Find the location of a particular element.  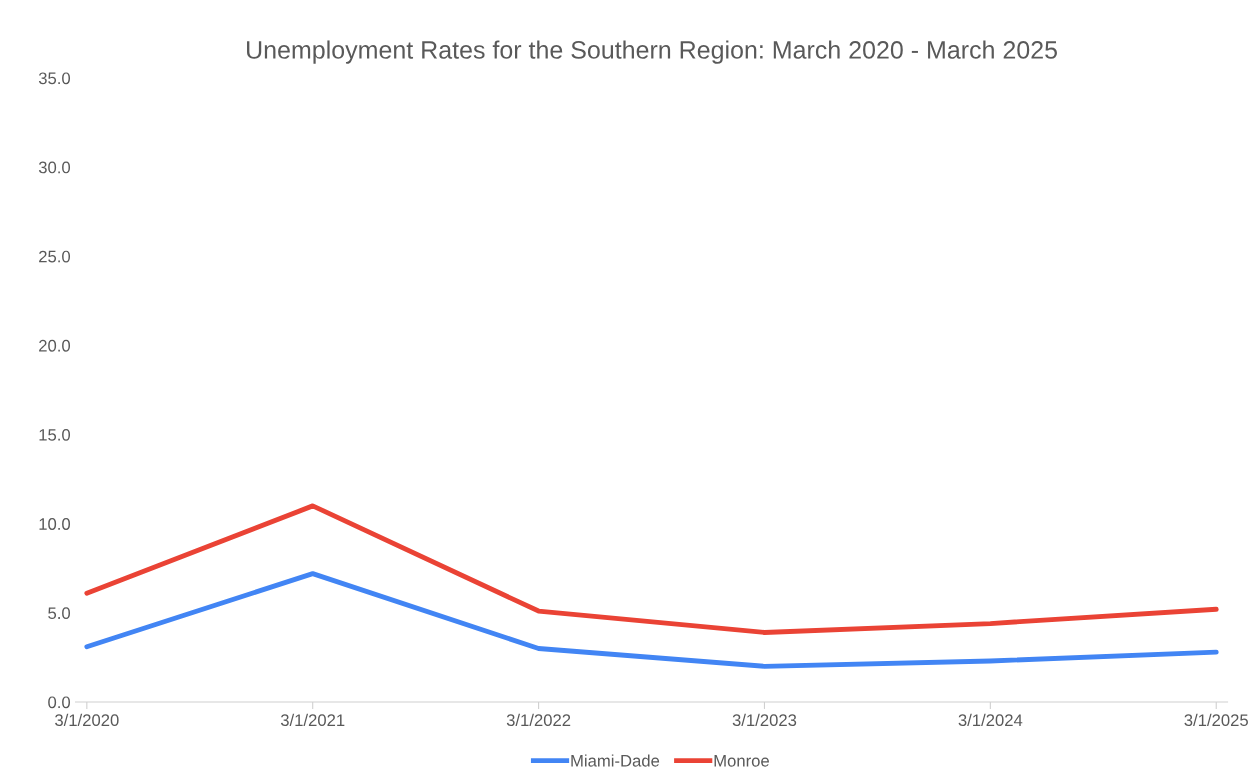

legend-label: Miami-Dade is located at coordinates (615, 760).